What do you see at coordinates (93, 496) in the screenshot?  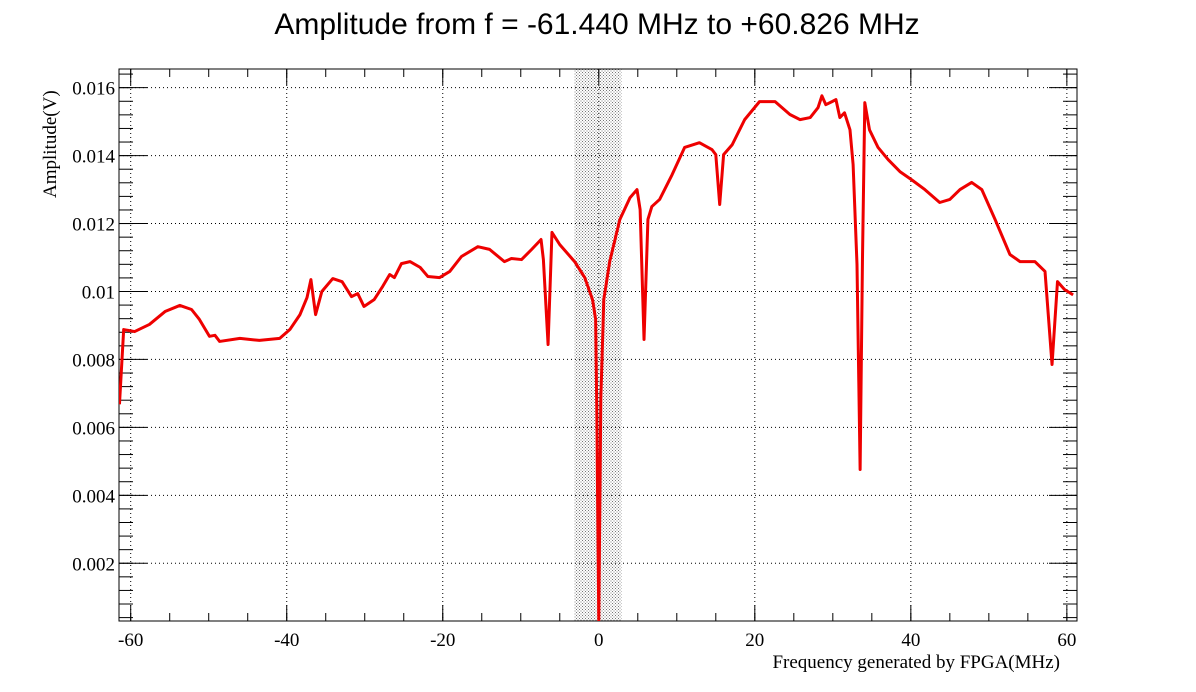 I see `y-tick-label: 0.004` at bounding box center [93, 496].